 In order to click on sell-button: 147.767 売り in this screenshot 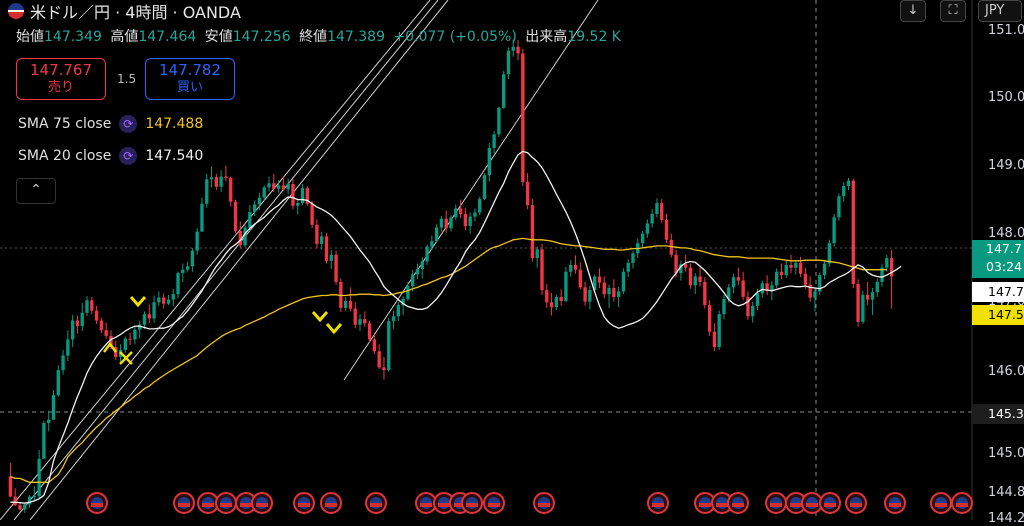, I will do `click(61, 79)`.